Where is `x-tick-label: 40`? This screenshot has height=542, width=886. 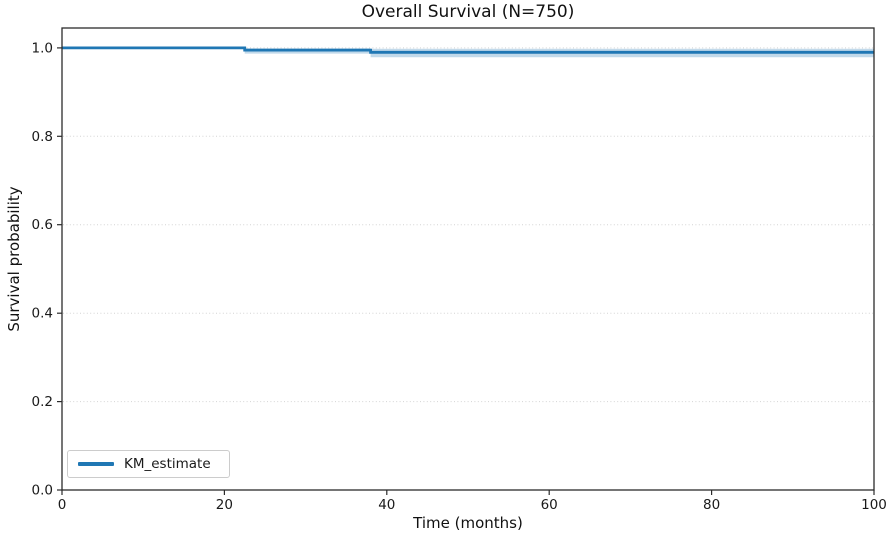 x-tick-label: 40 is located at coordinates (386, 505).